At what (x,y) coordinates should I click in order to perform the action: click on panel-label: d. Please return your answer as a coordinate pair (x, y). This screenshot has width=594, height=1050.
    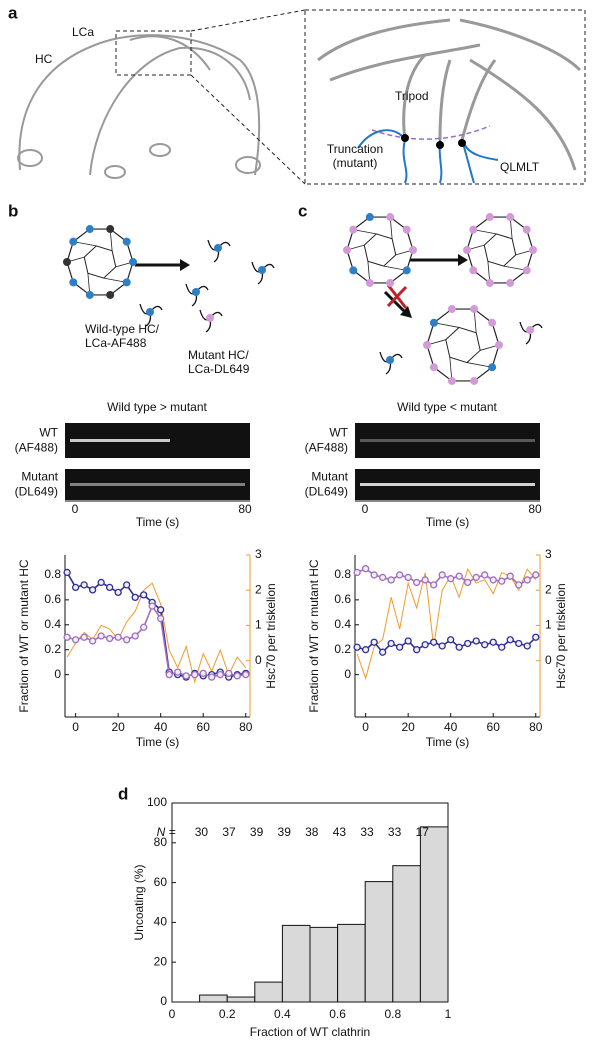
    Looking at the image, I should click on (123, 793).